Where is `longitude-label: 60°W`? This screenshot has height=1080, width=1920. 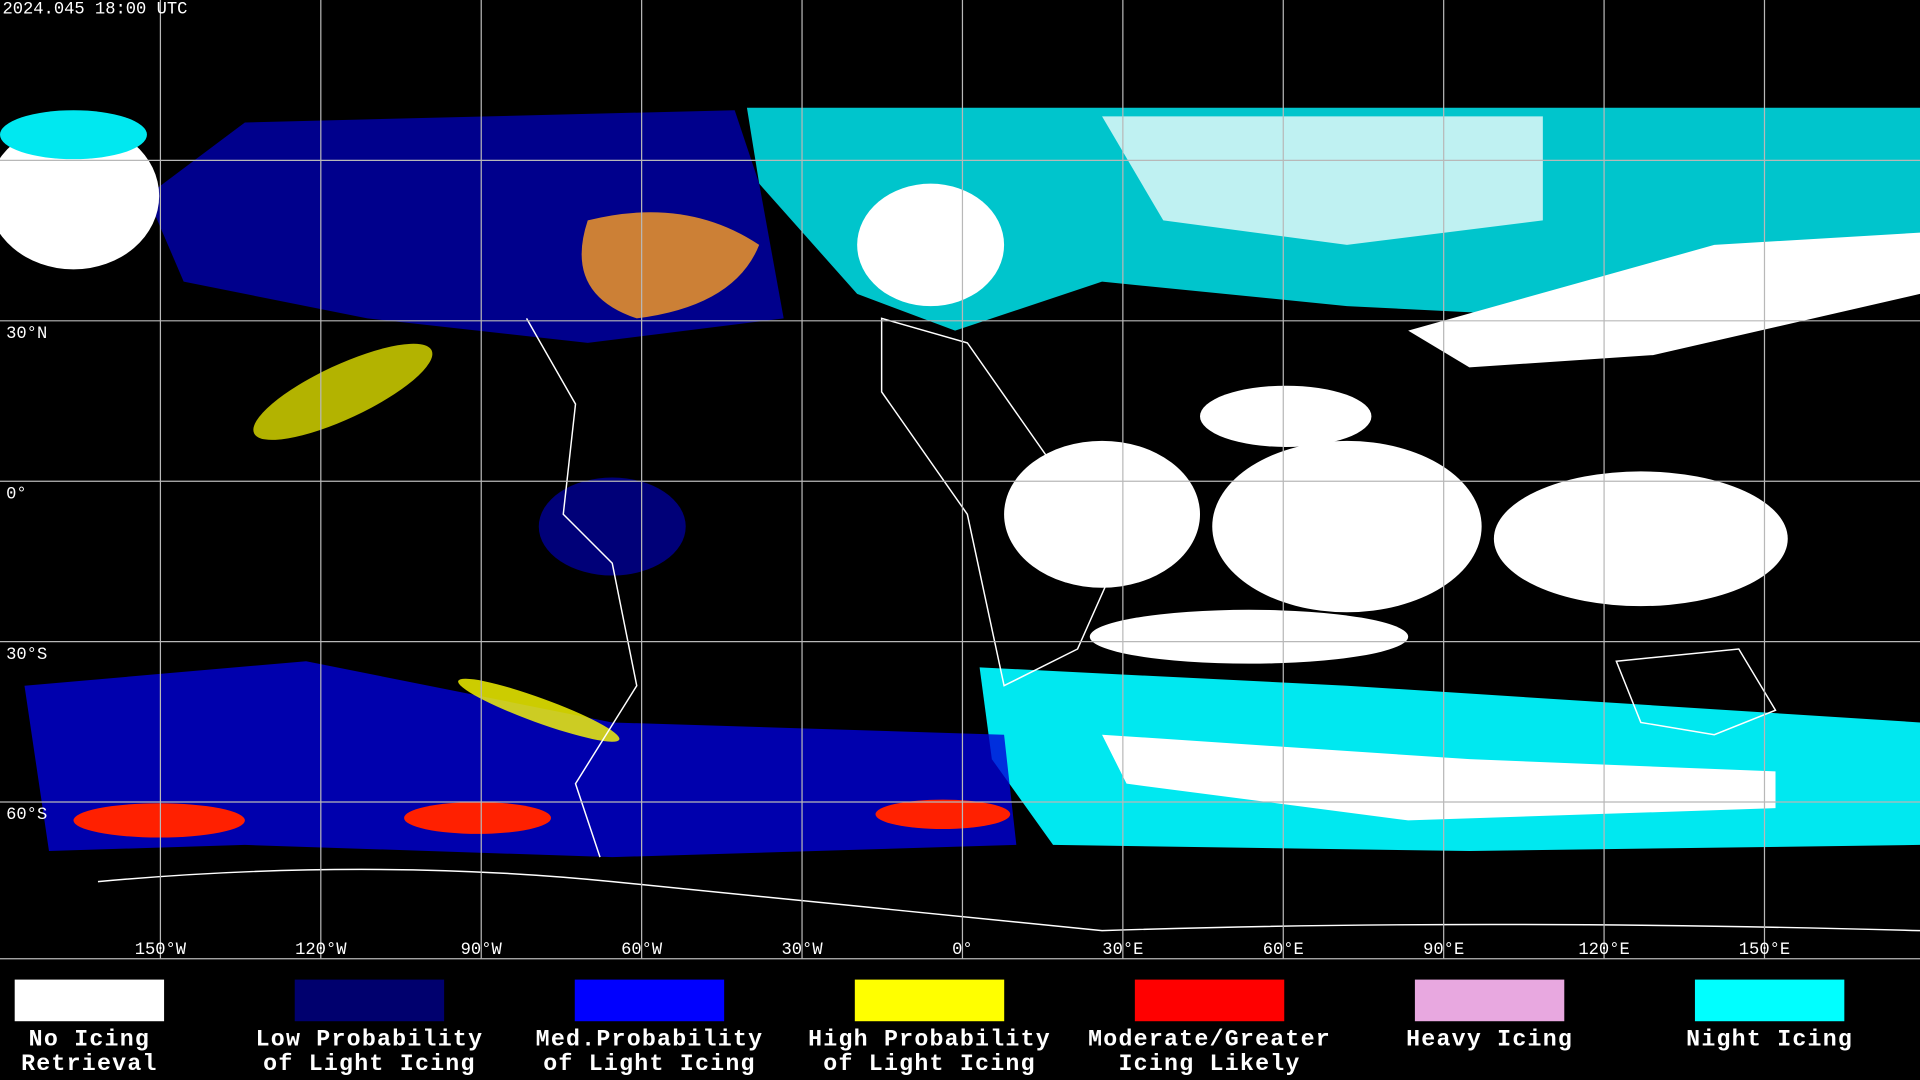 longitude-label: 60°W is located at coordinates (642, 950).